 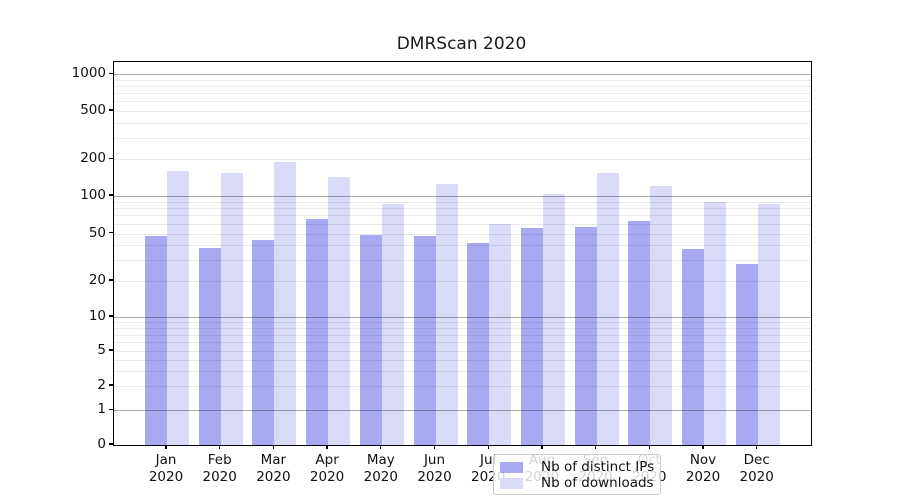 I want to click on bar-distinct-ips-apr, so click(x=317, y=332).